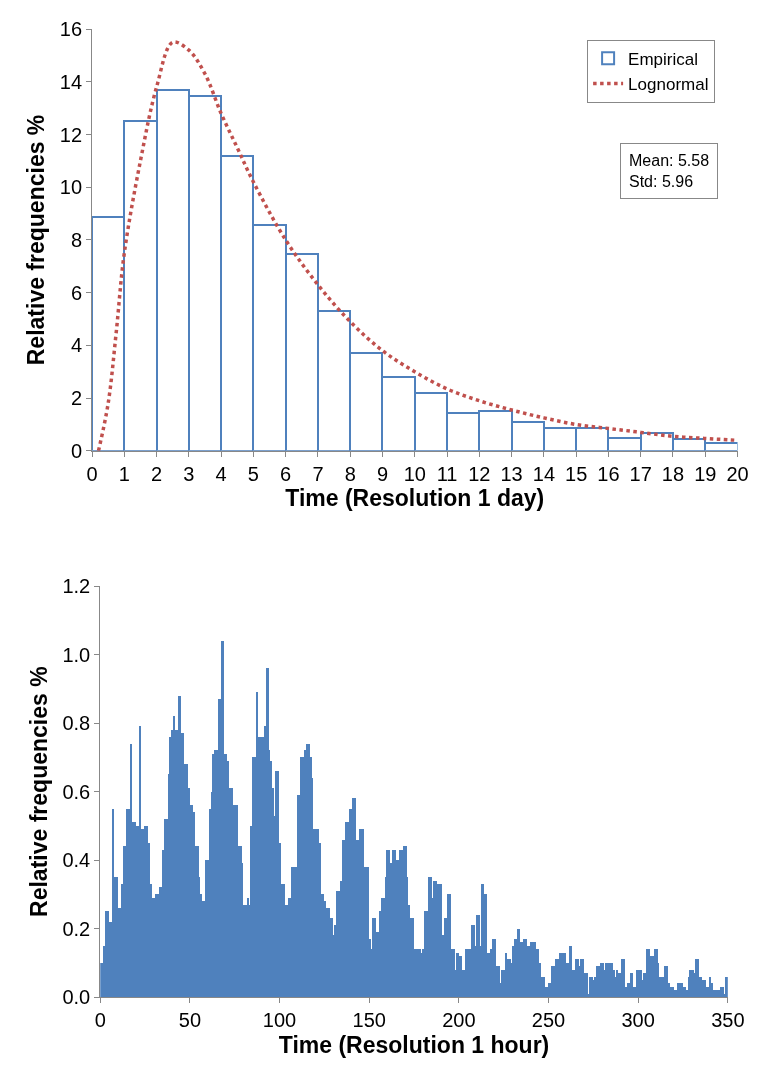 Image resolution: width=771 pixels, height=1087 pixels. I want to click on x-tick-label: 10, so click(414, 473).